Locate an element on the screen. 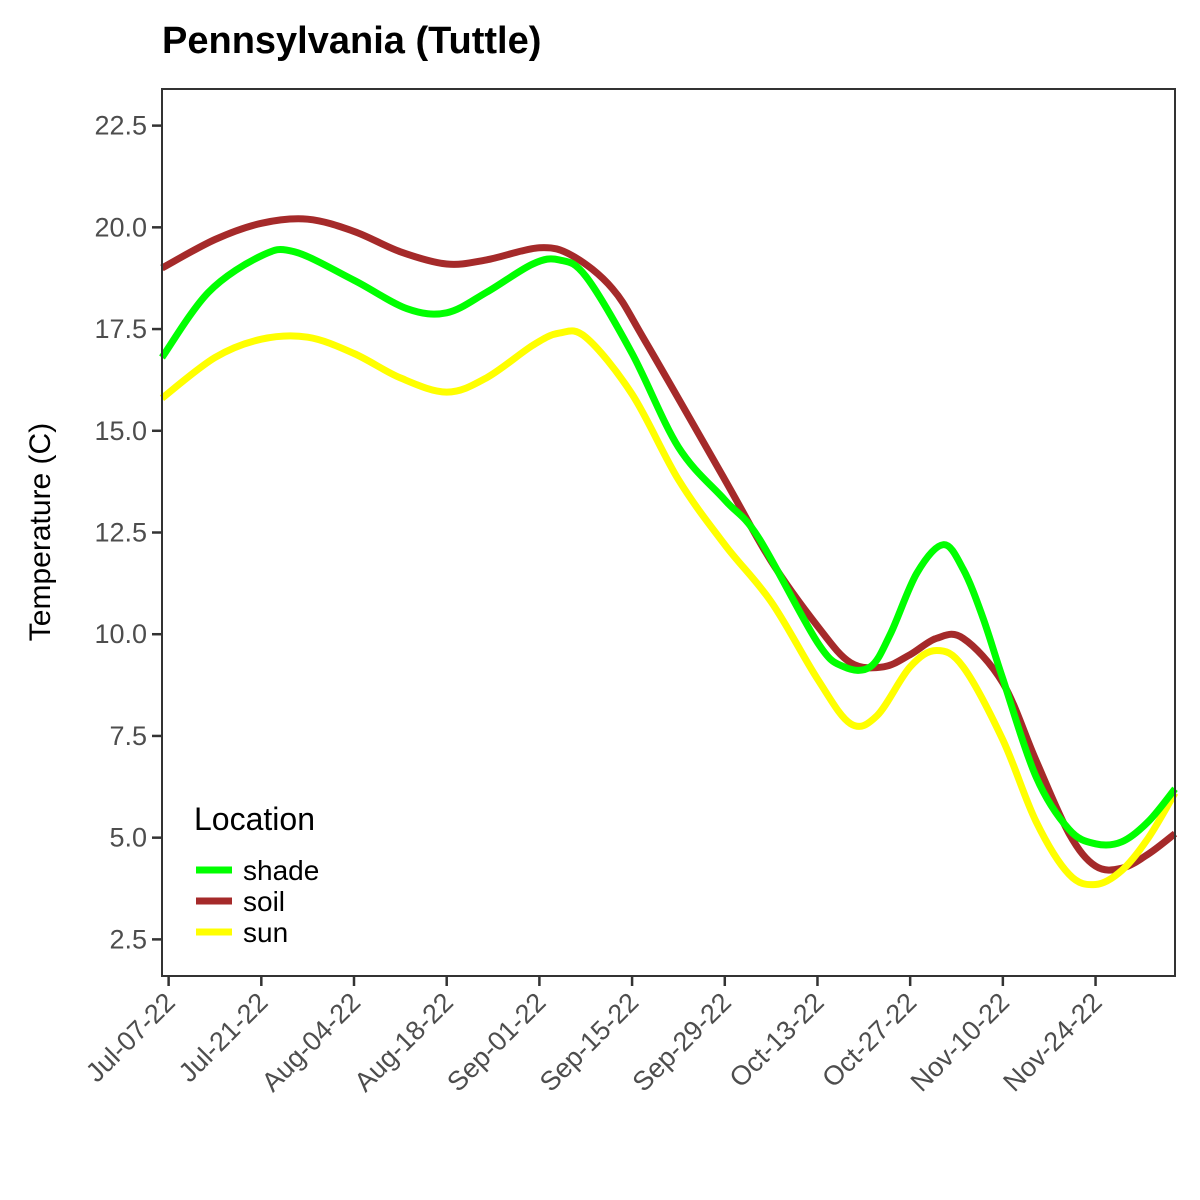 This screenshot has height=1200, width=1200. y-axis: 2.5 5.0 7.5 10.0 12.5 15.0 17.5 20.0 22.5 is located at coordinates (128, 532).